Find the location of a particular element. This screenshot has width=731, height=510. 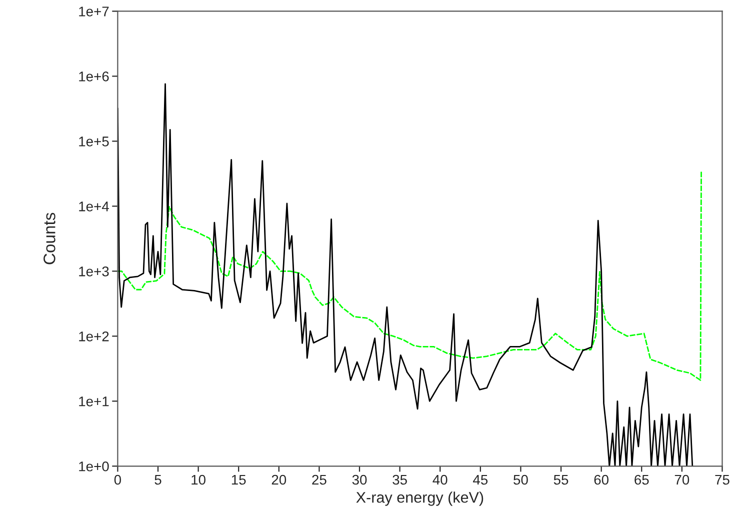

y-tick-label: 1e+1 is located at coordinates (94, 401).